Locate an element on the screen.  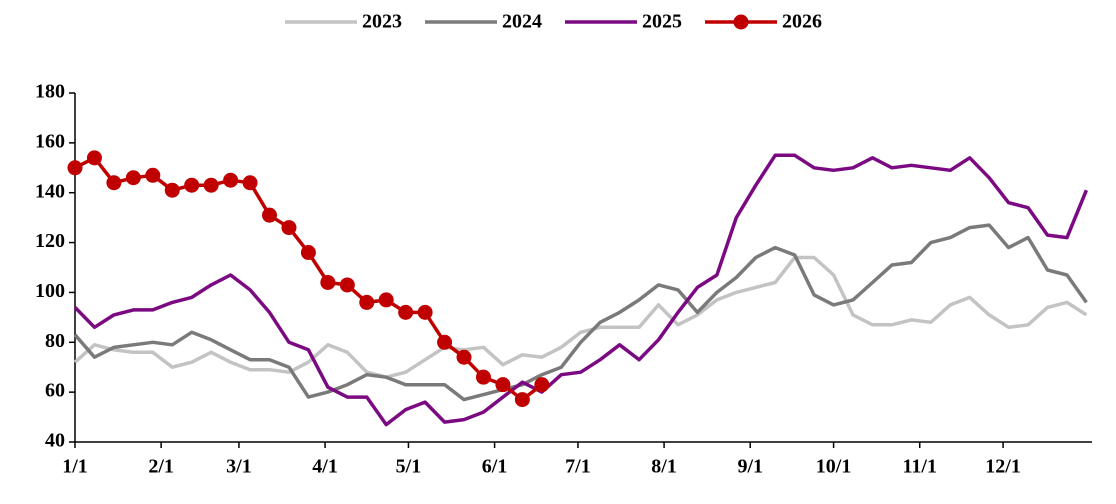
x-tick-label: 10/1 is located at coordinates (834, 467).